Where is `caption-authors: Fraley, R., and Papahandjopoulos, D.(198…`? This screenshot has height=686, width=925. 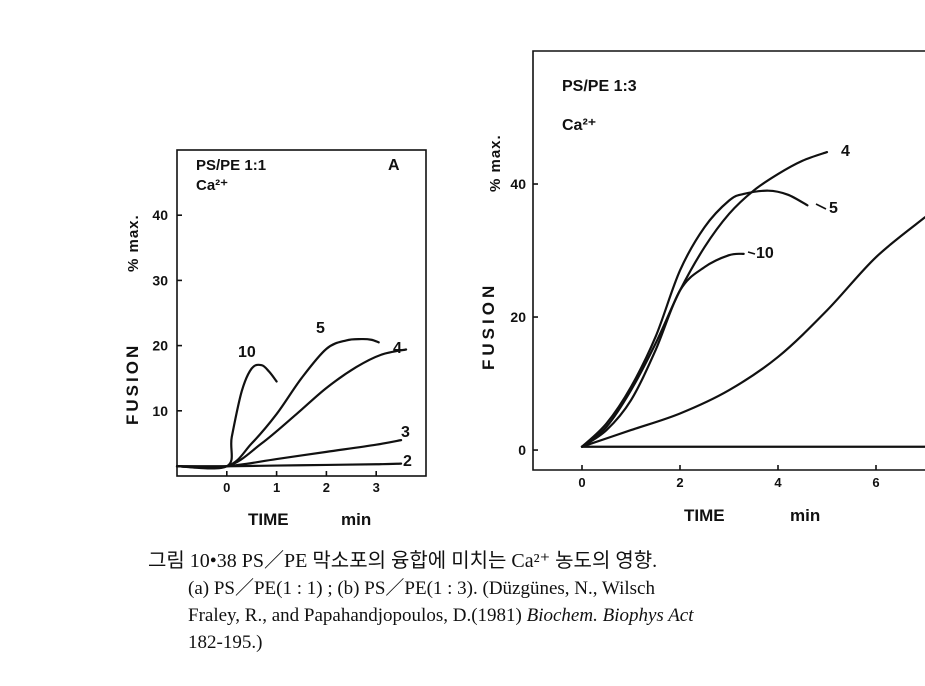
caption-authors: Fraley, R., and Papahandjopoulos, D.(198… is located at coordinates (357, 615).